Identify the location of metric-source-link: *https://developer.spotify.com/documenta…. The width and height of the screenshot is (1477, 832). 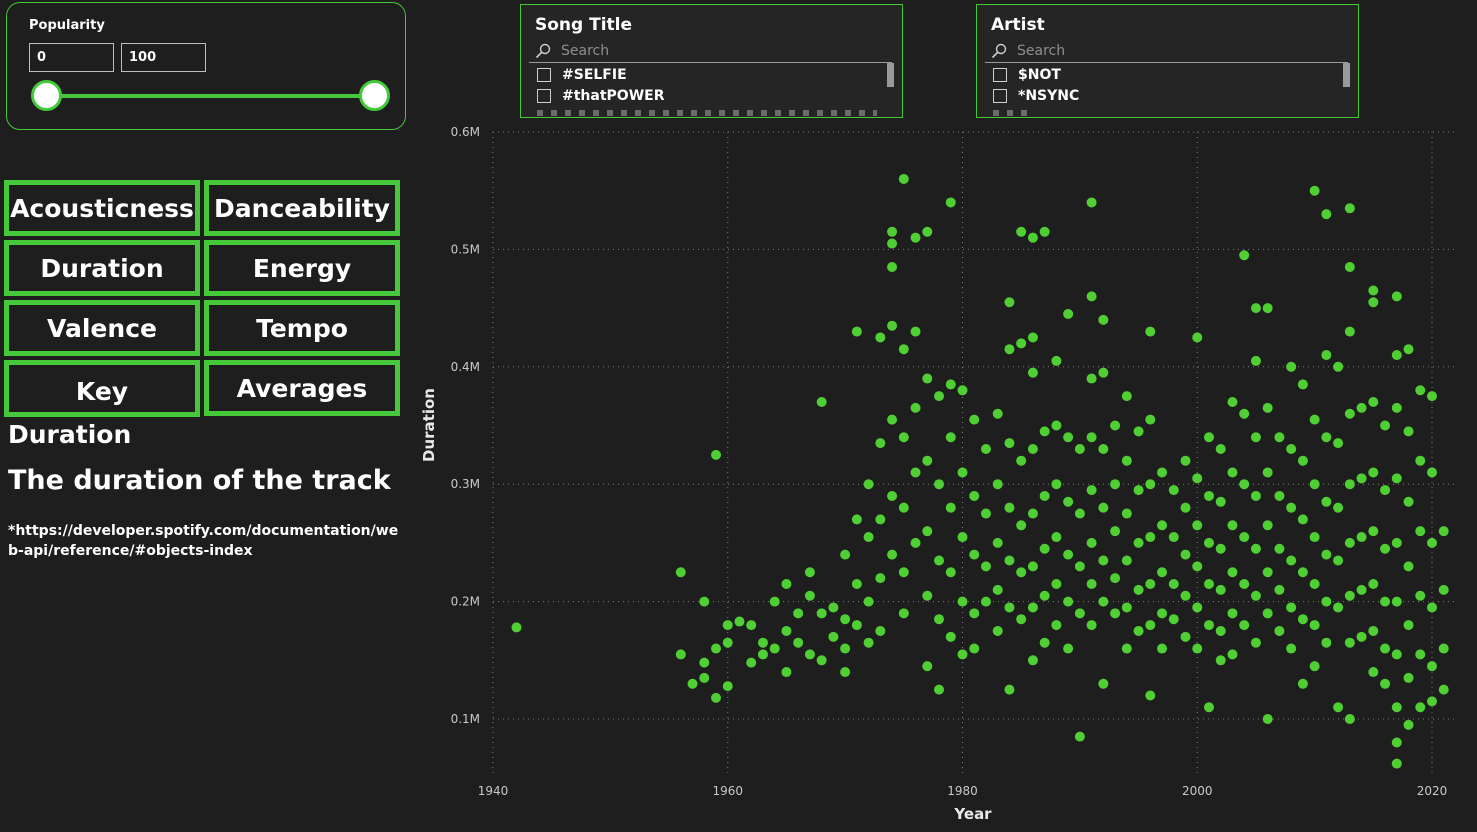
(203, 541).